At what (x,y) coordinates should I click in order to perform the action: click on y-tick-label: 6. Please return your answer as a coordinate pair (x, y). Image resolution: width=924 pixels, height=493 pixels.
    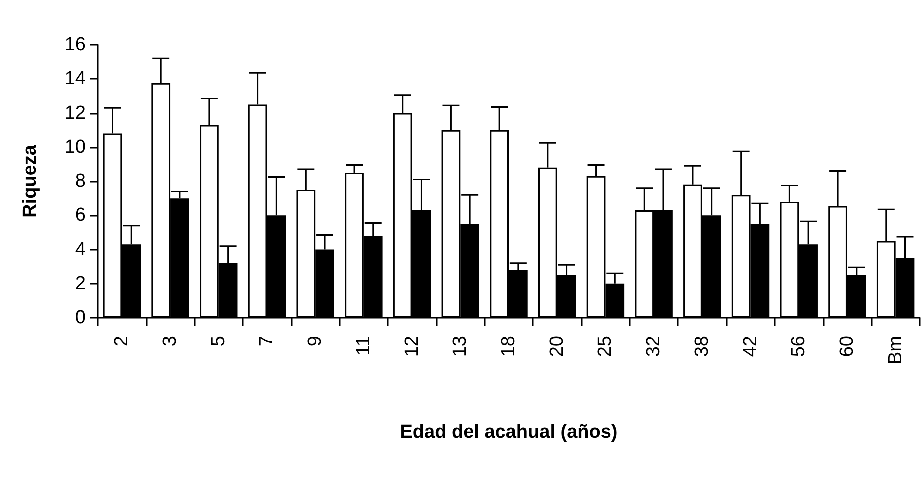
    Looking at the image, I should click on (80, 215).